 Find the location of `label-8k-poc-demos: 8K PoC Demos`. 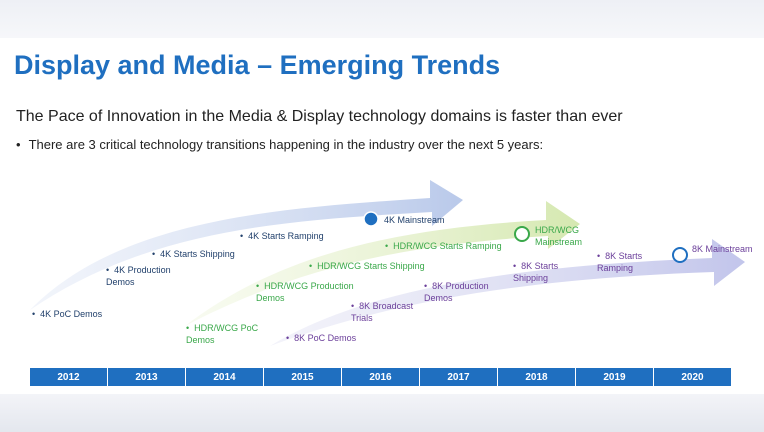

label-8k-poc-demos: 8K PoC Demos is located at coordinates (321, 338).